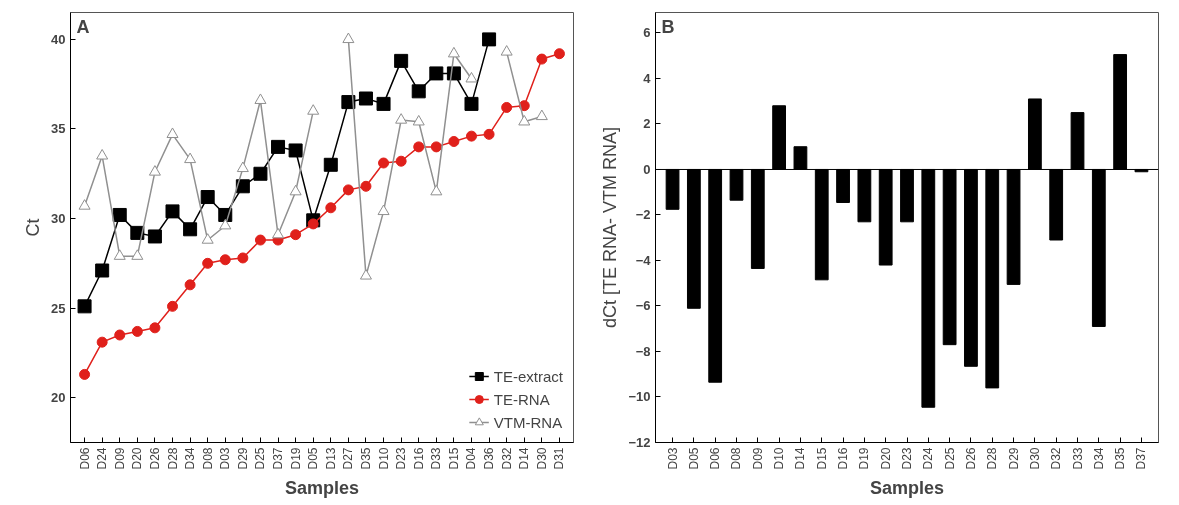 The width and height of the screenshot is (1179, 505). Describe the element at coordinates (647, 124) in the screenshot. I see `y-tick-label: 2` at that location.